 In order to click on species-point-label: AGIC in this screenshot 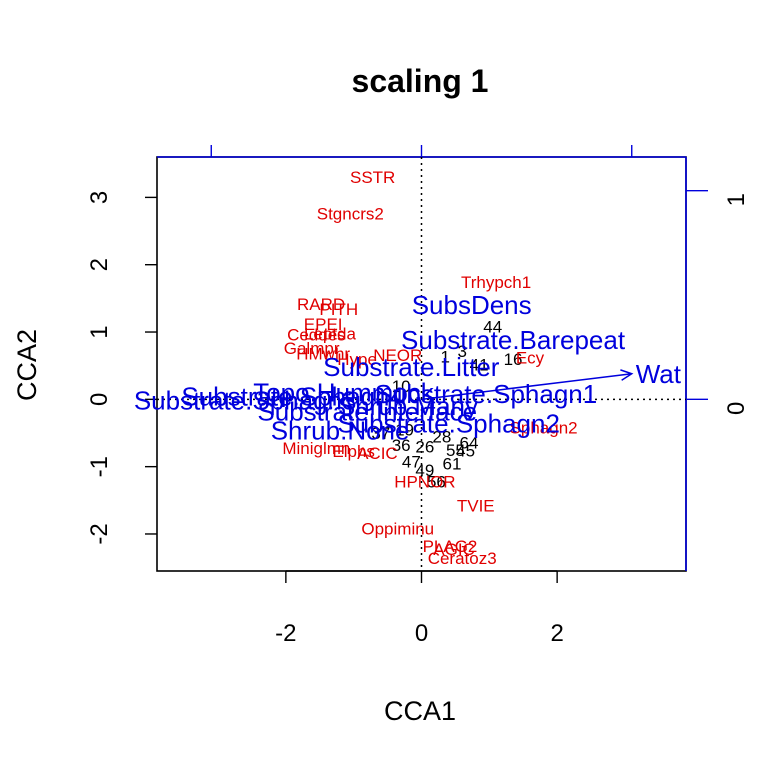, I will do `click(454, 549)`.